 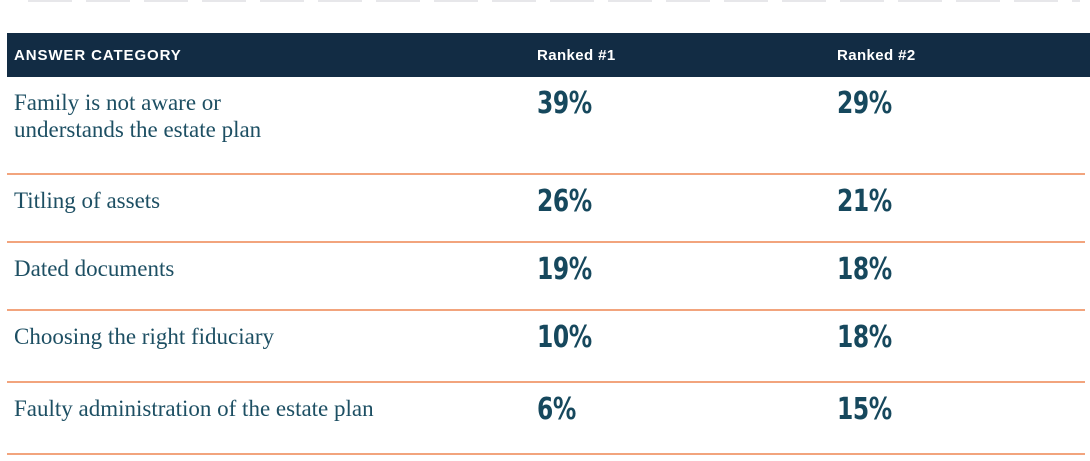 I want to click on ranked2-value: 15%, so click(x=864, y=409).